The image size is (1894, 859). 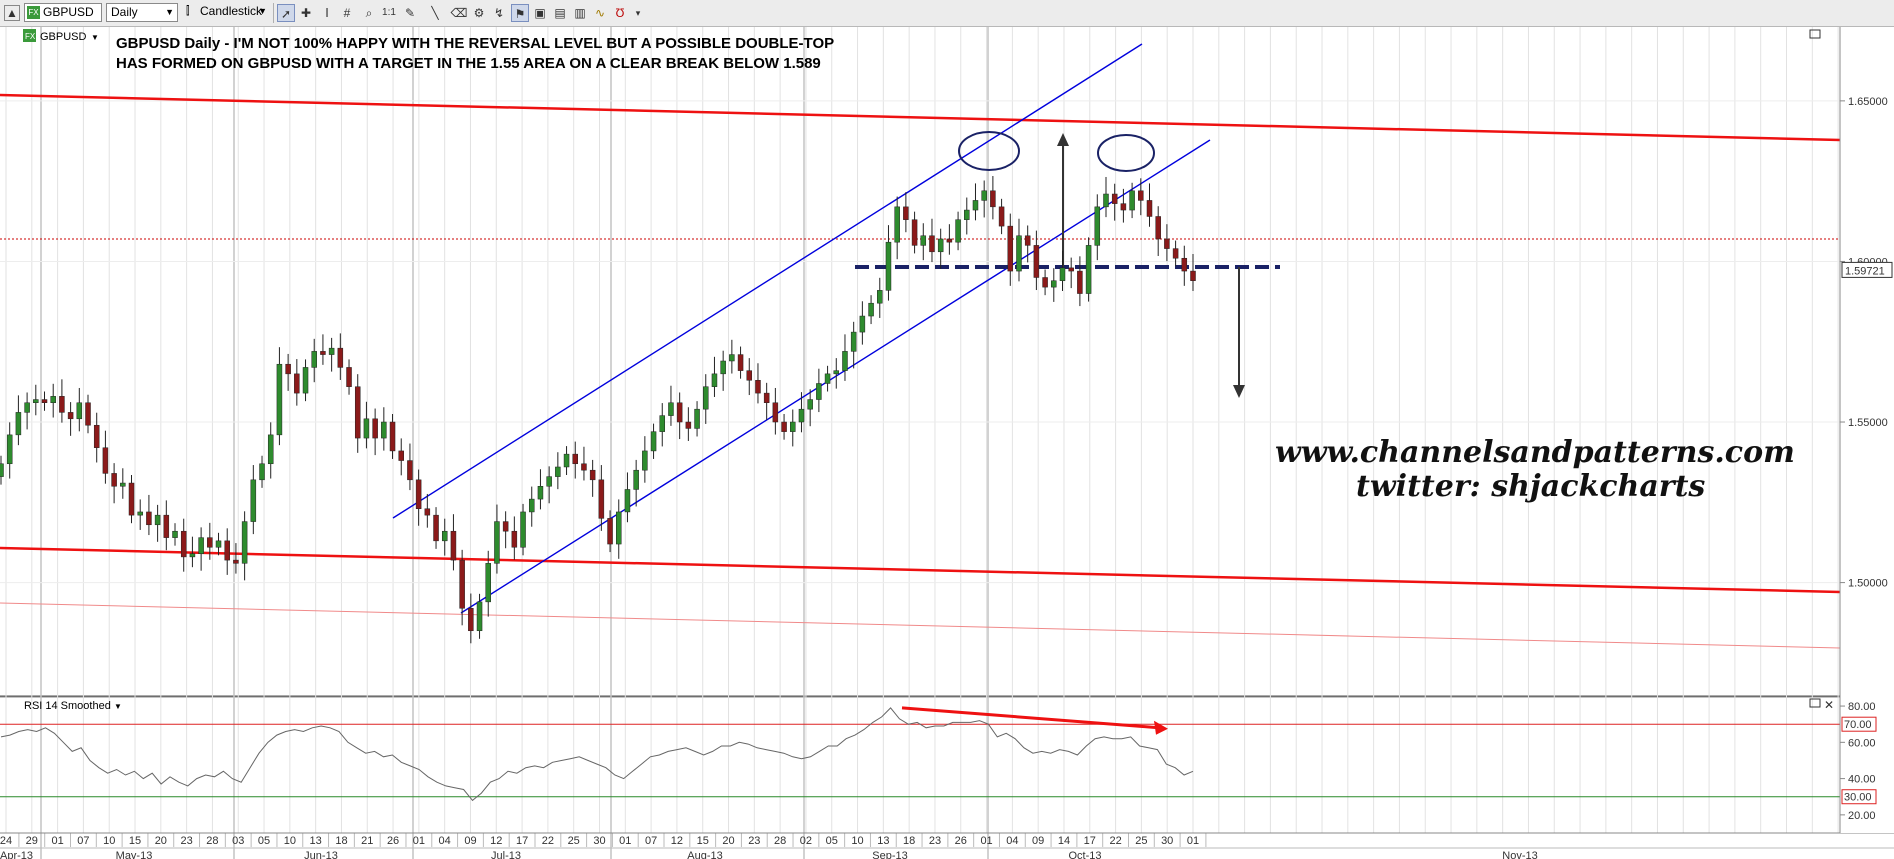 I want to click on month-label: Aug-13, so click(x=704, y=854).